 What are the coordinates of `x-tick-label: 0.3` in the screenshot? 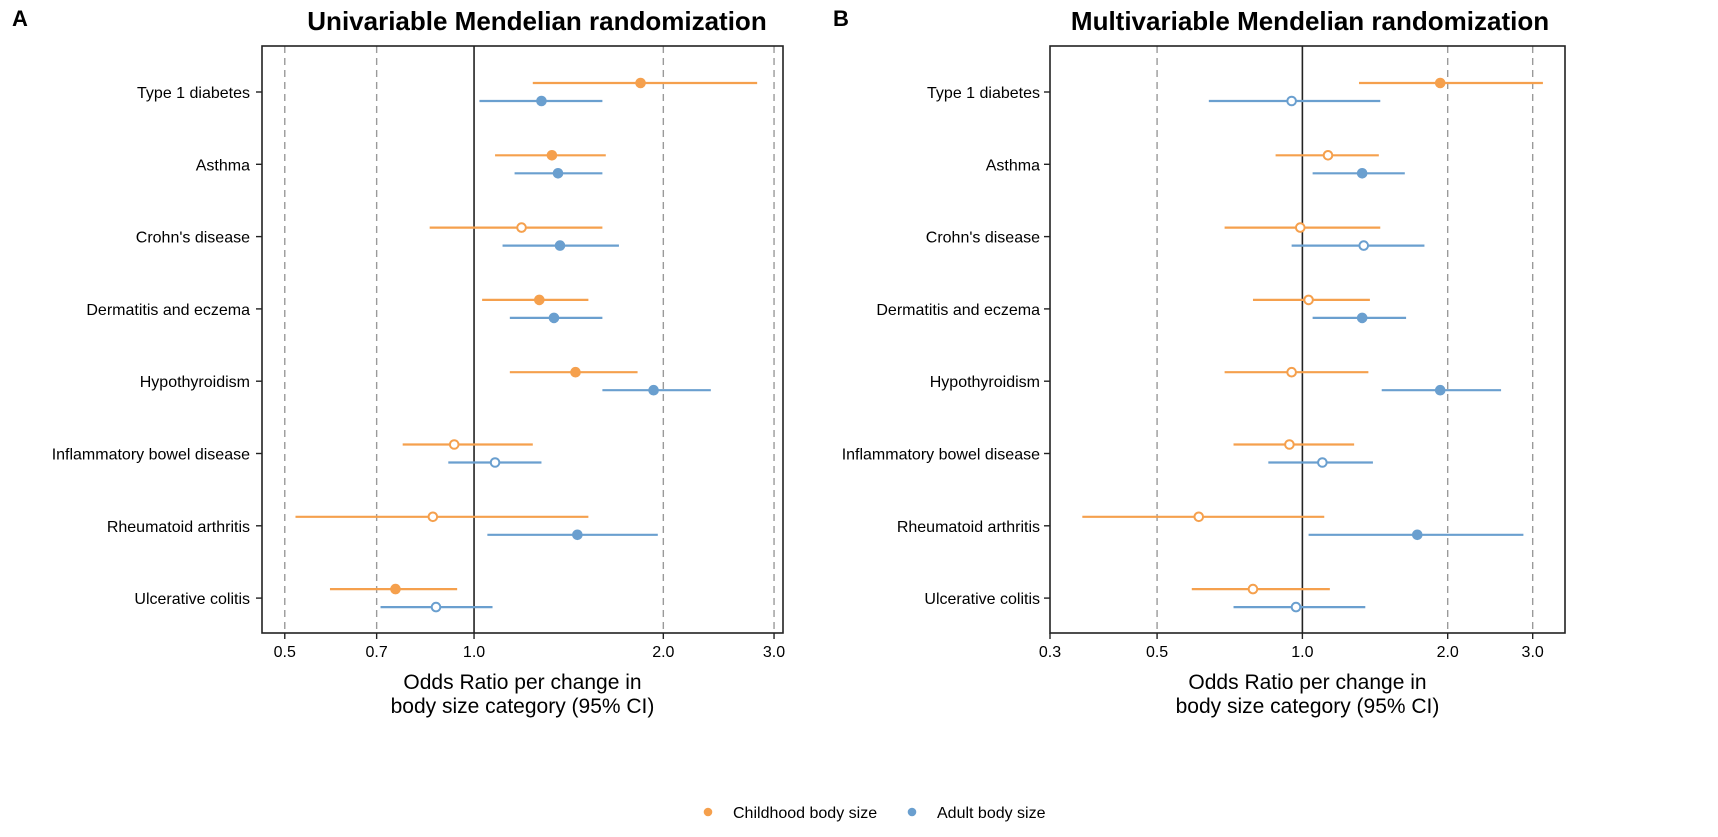 It's located at (1050, 652).